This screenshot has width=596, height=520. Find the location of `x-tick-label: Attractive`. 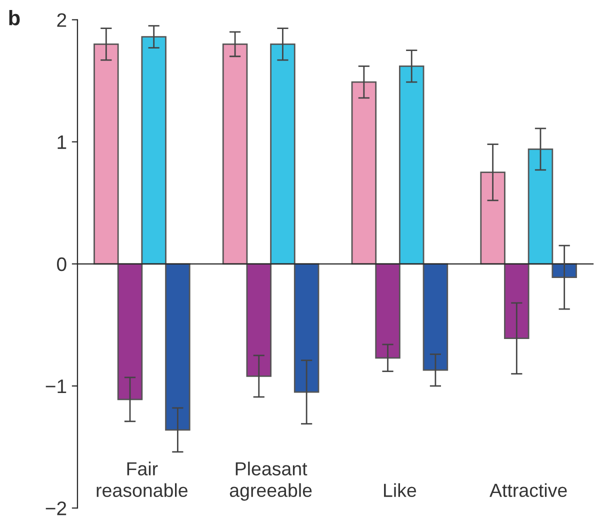

x-tick-label: Attractive is located at coordinates (528, 490).